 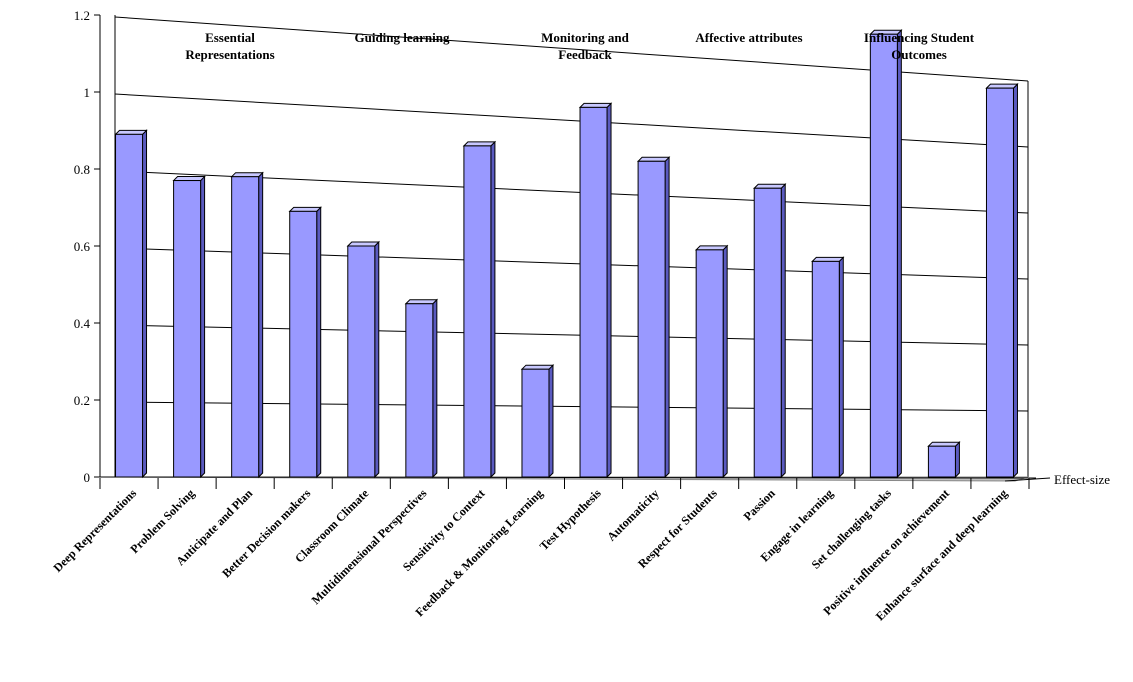 What do you see at coordinates (585, 37) in the screenshot?
I see `group-title-2-line-0: Monitoring and` at bounding box center [585, 37].